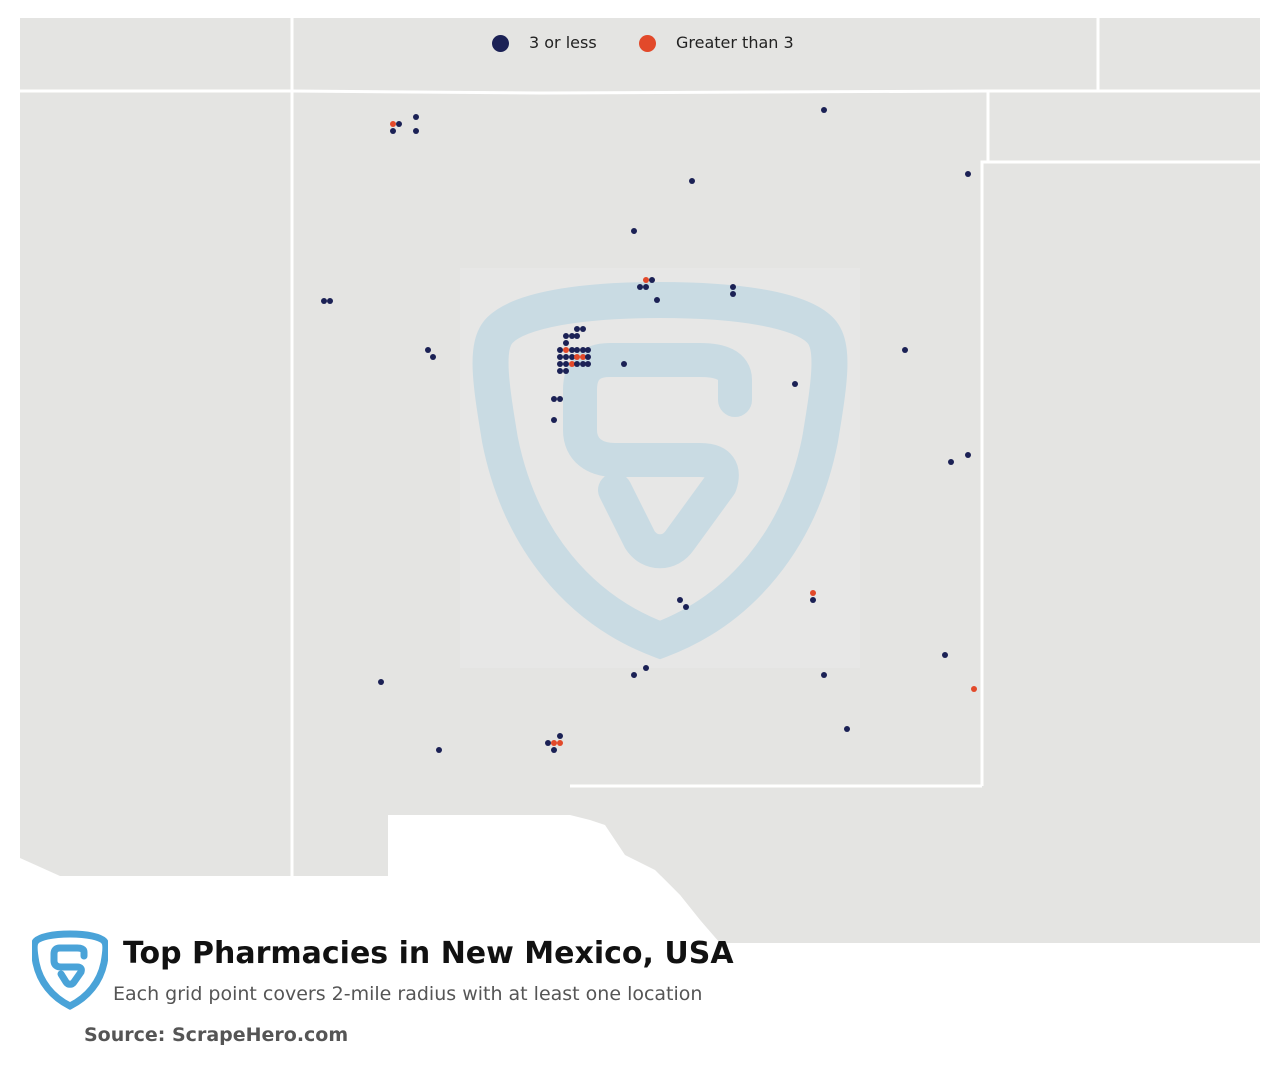 Image resolution: width=1280 pixels, height=1069 pixels. I want to click on legend-label-low: 3 or less, so click(563, 42).